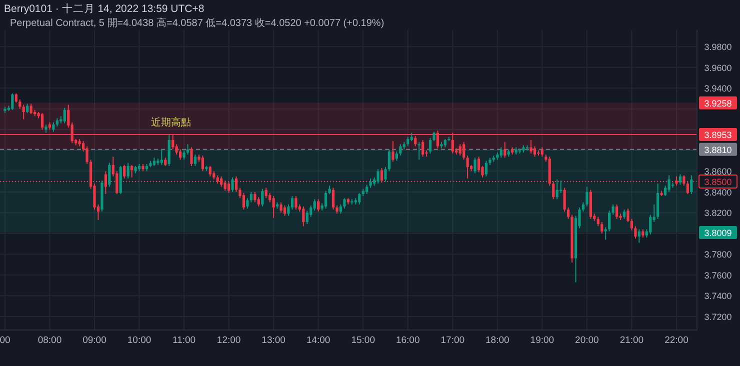 The image size is (740, 366). Describe the element at coordinates (104, 8) in the screenshot. I see `chart-title: Berry0101 · 十二月 14, 2022 13:59 UTC+8` at that location.